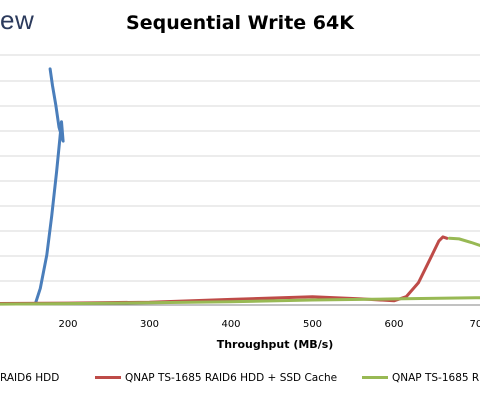  Describe the element at coordinates (393, 324) in the screenshot. I see `x-tick-label-600: 600` at that location.